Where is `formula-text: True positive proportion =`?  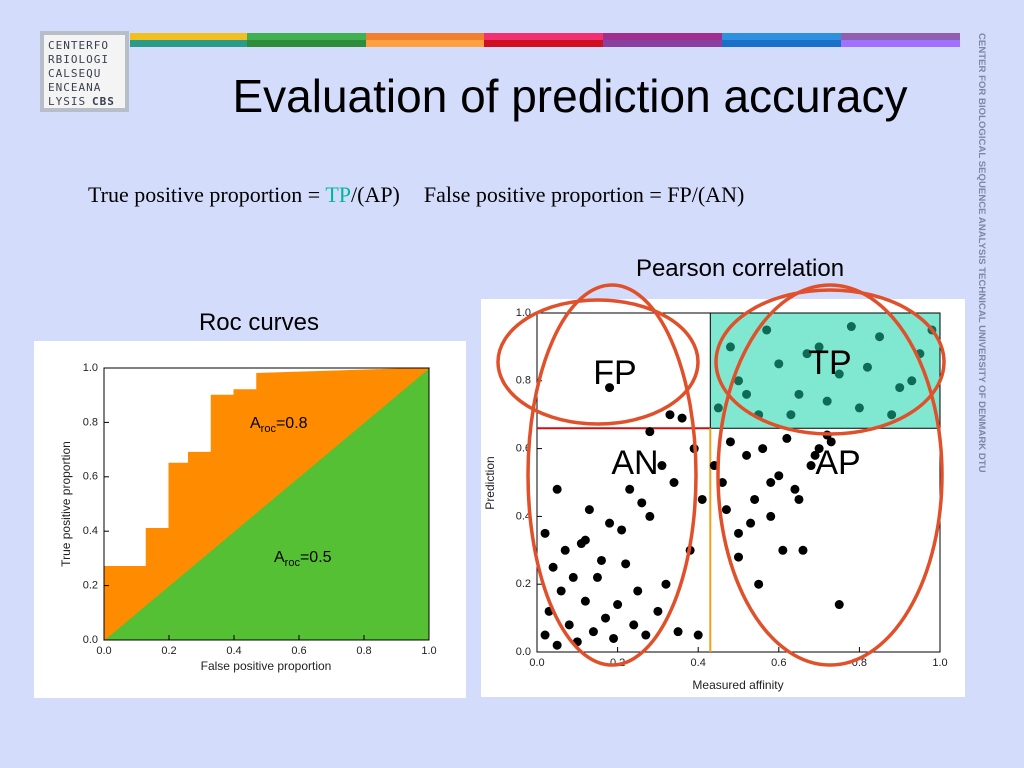 formula-text: True positive proportion = is located at coordinates (206, 194).